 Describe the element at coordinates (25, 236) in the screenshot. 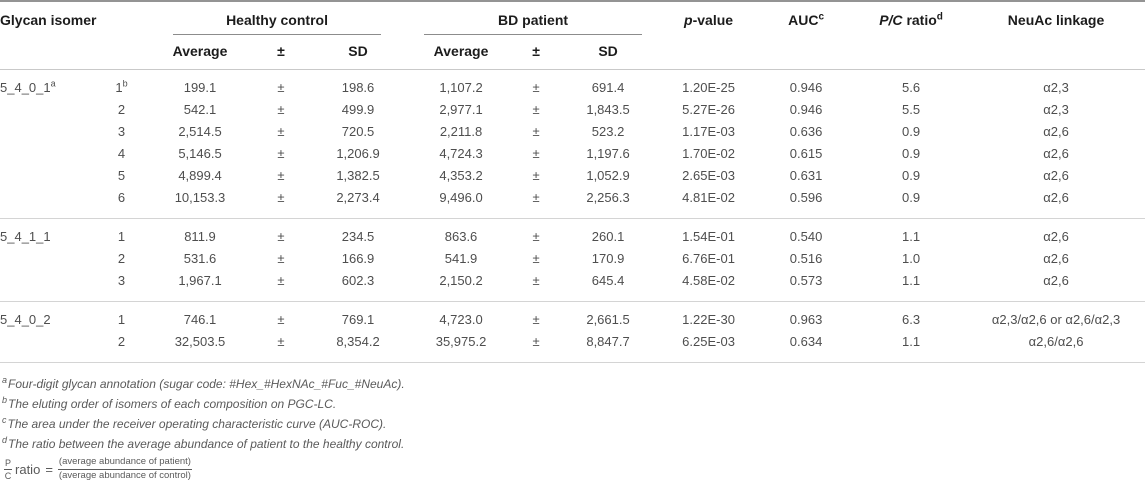

I see `glycan-isomer-cell: 5_4_1_1` at that location.